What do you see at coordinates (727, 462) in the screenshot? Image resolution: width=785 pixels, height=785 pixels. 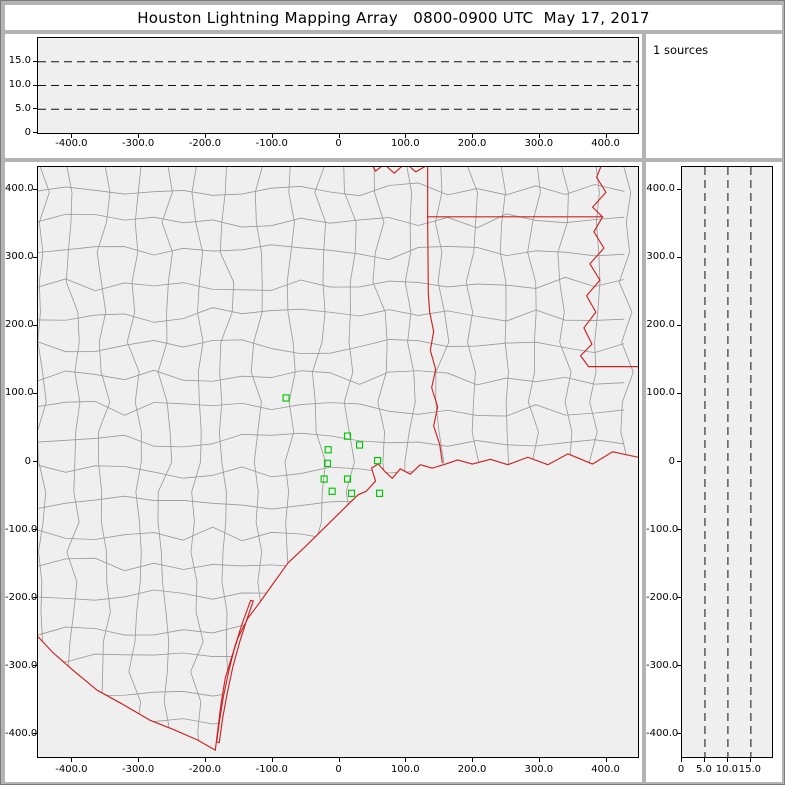 I see `altitude-ns-plot` at bounding box center [727, 462].